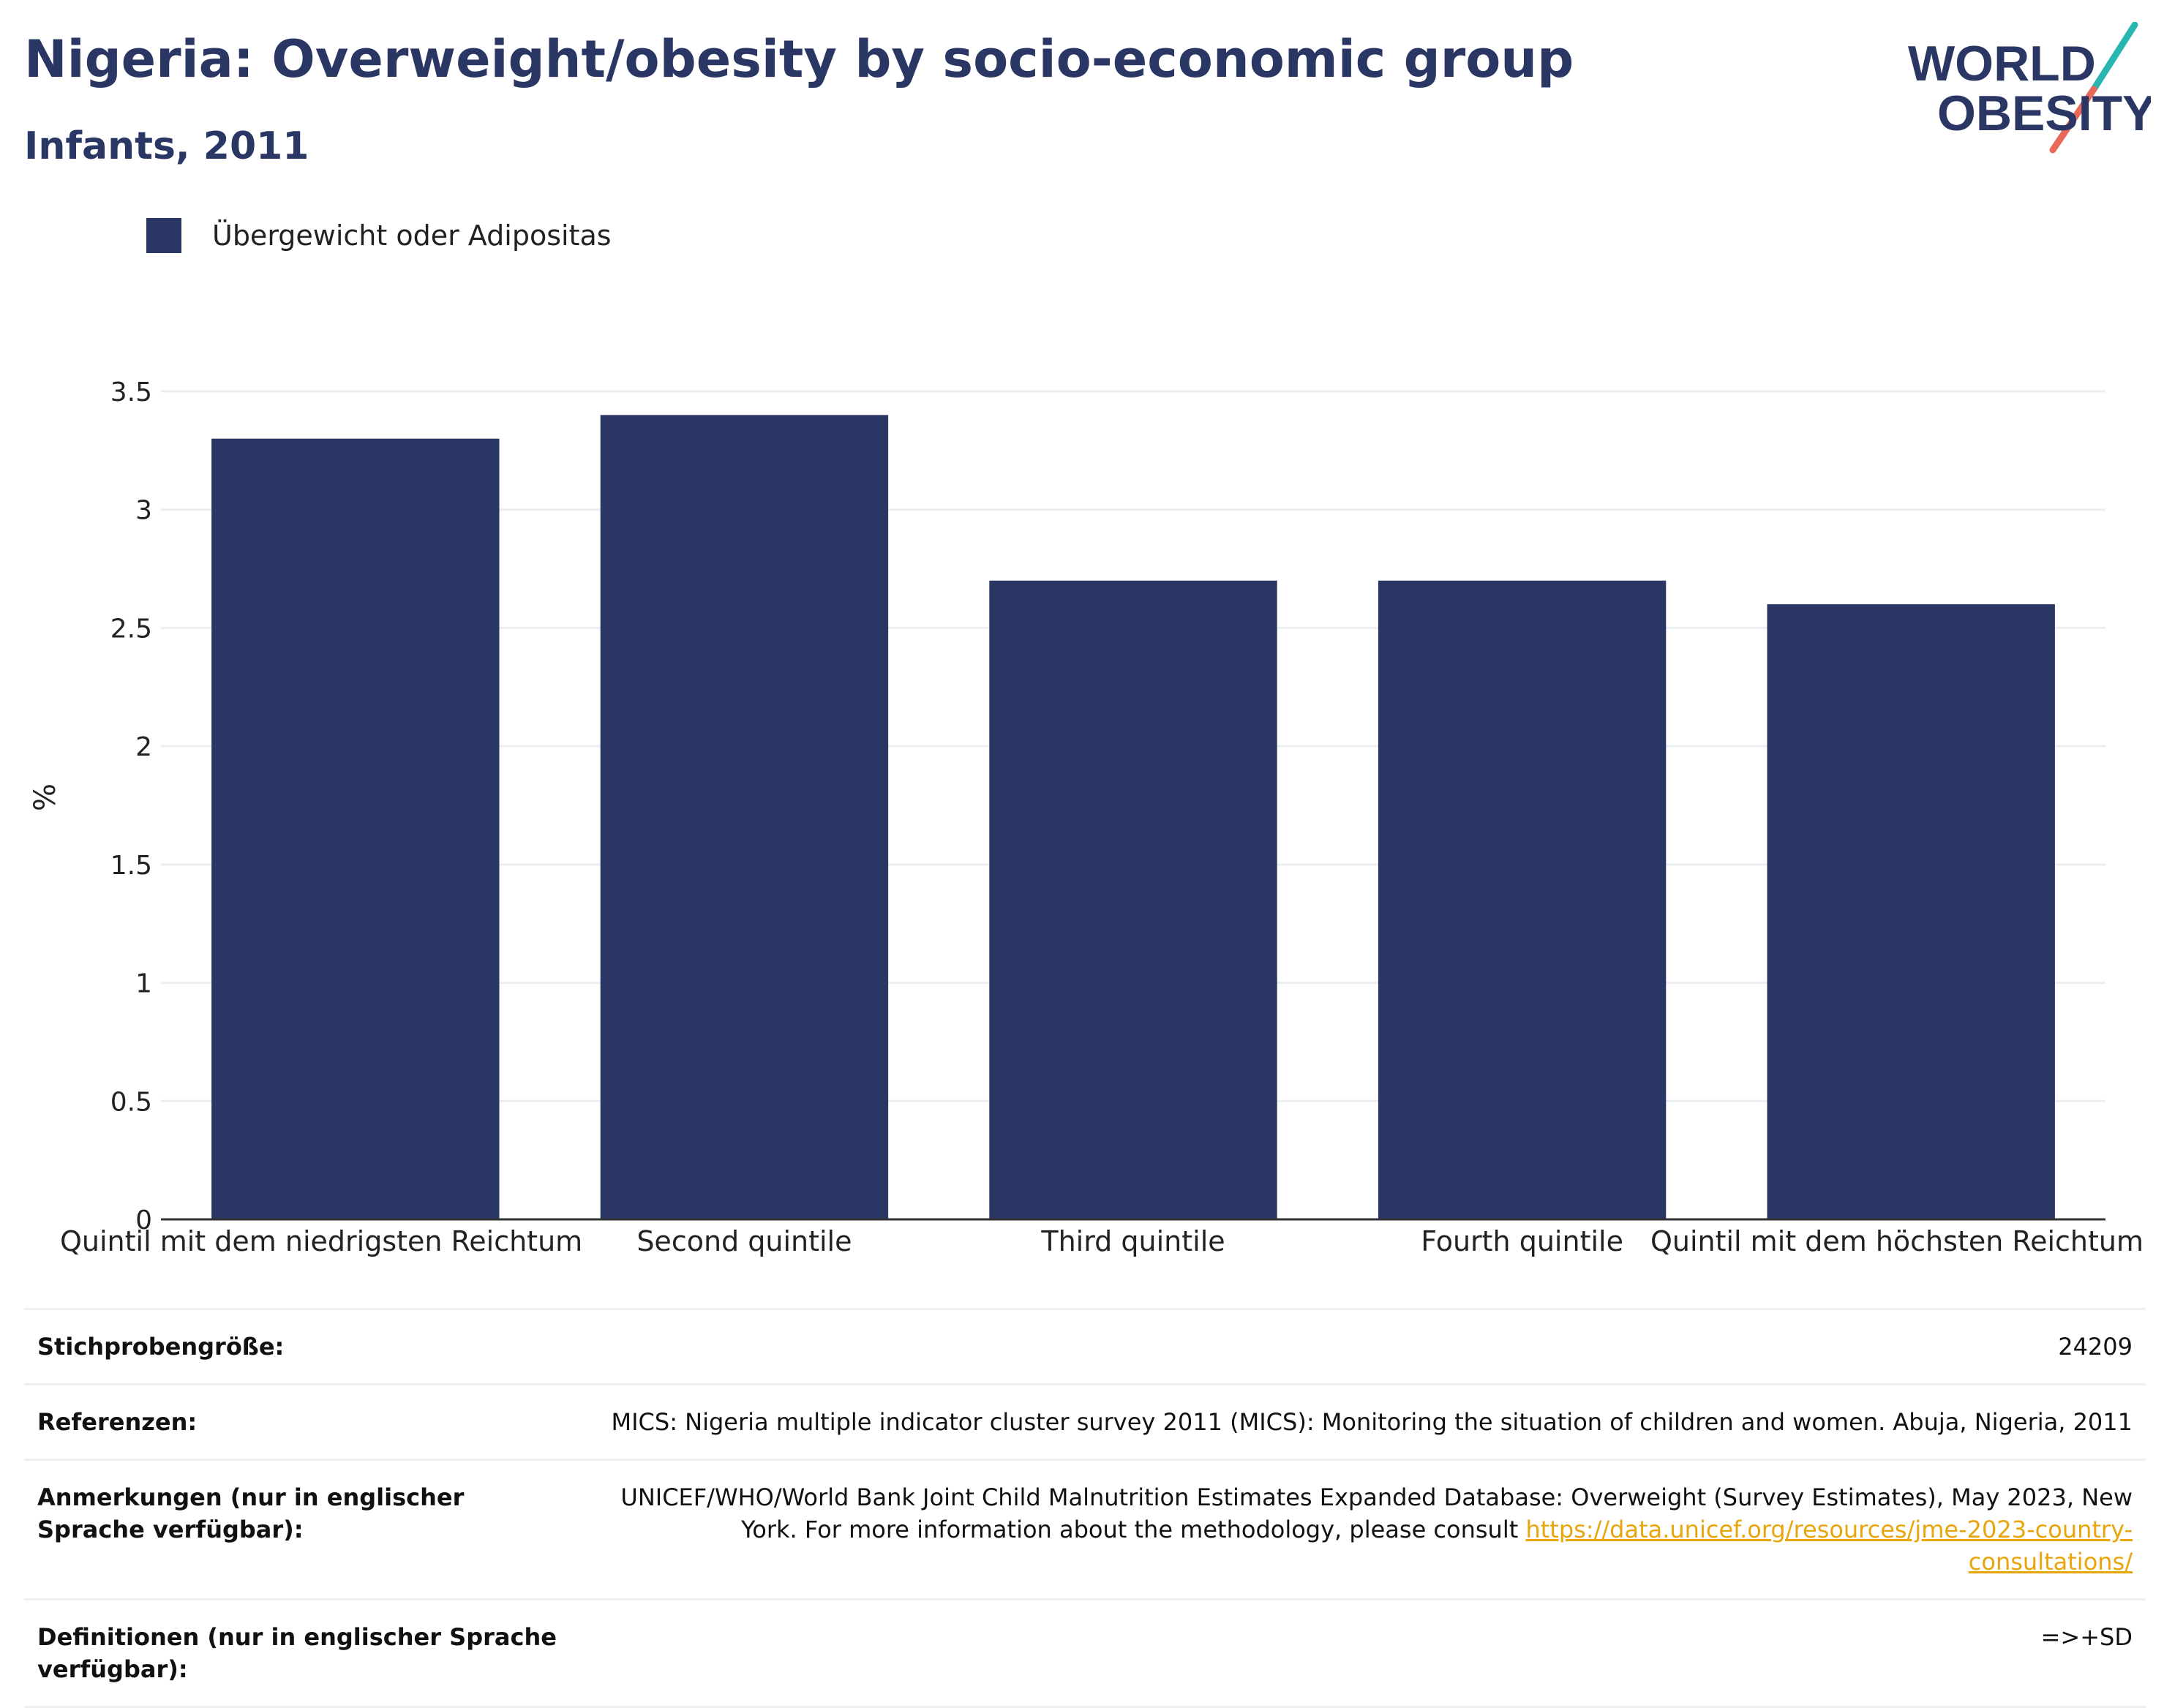 Image resolution: width=2164 pixels, height=1708 pixels. I want to click on y-tick-label: 0.5, so click(131, 1102).